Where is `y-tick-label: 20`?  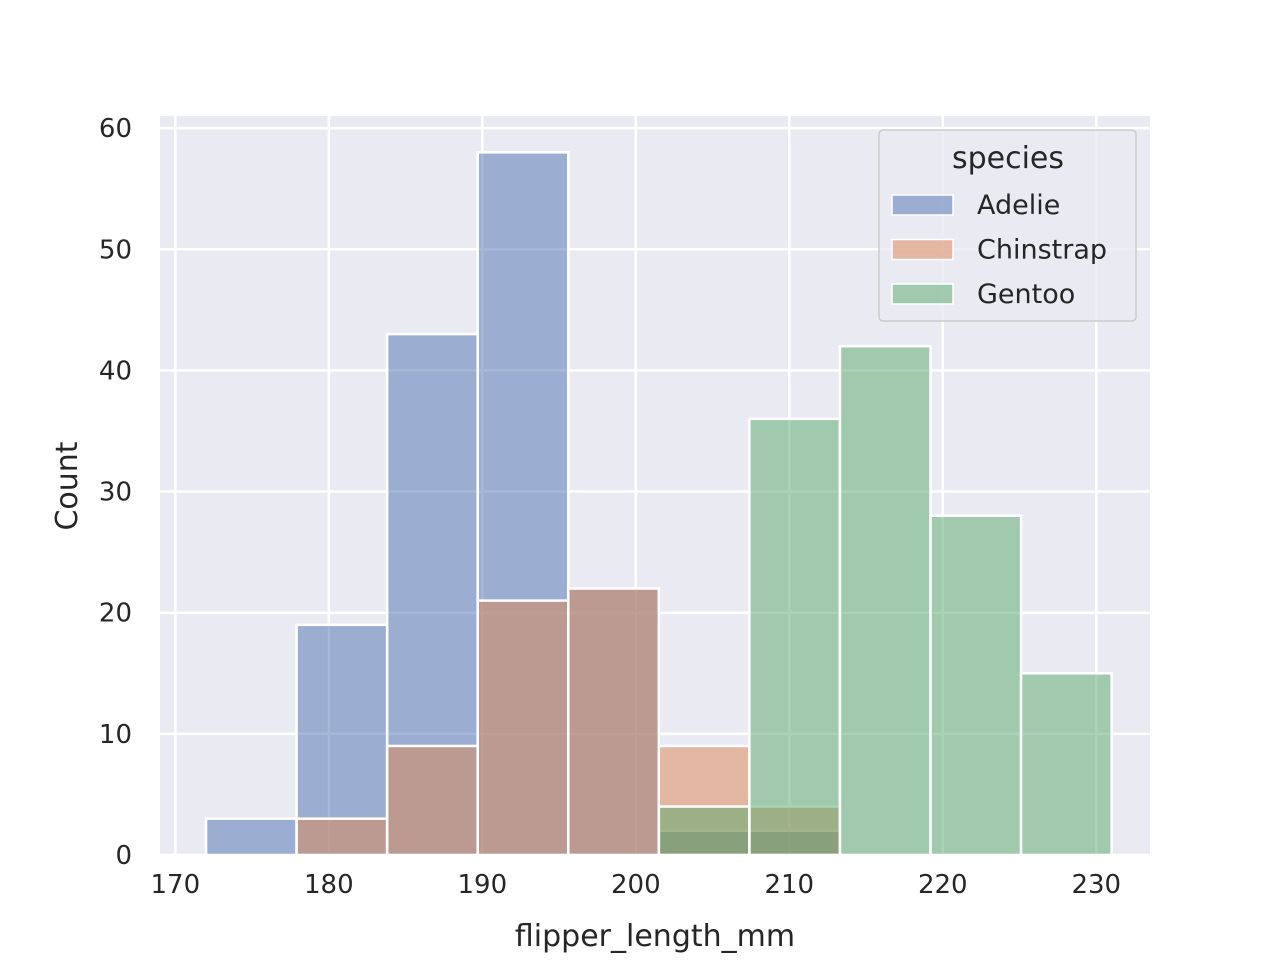 y-tick-label: 20 is located at coordinates (115, 614).